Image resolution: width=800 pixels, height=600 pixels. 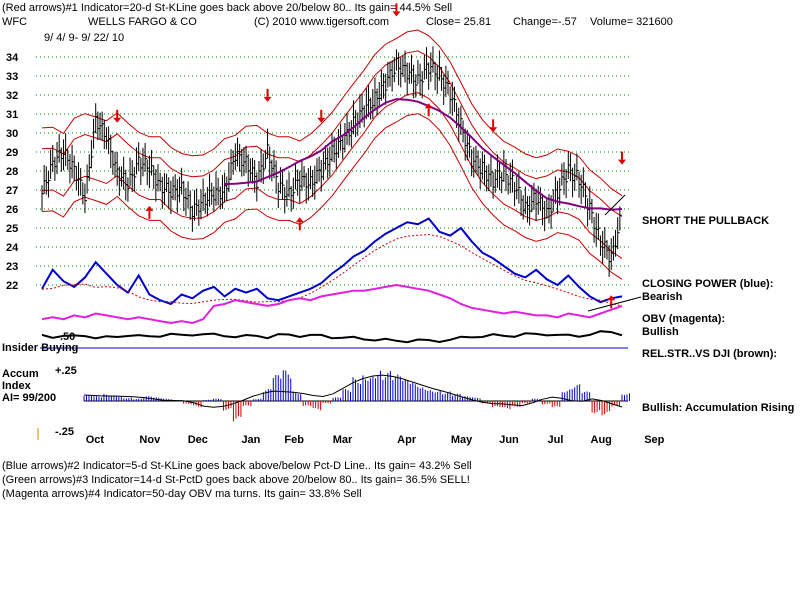 I want to click on accum-histogram, so click(x=356, y=396).